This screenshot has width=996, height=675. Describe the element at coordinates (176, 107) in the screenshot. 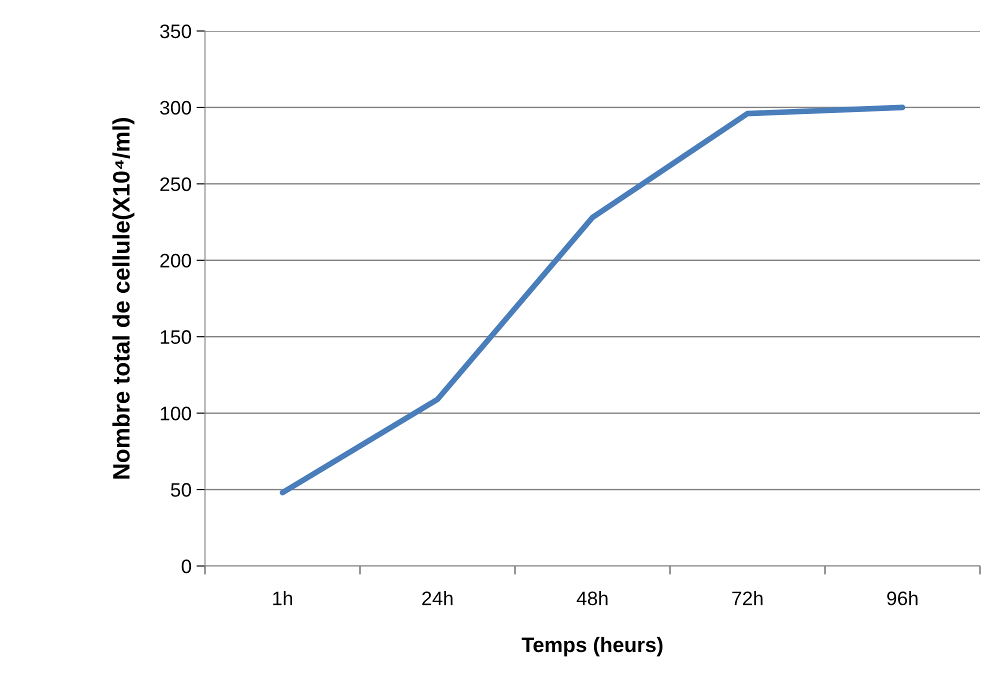

I see `y-tick-label: 300` at that location.